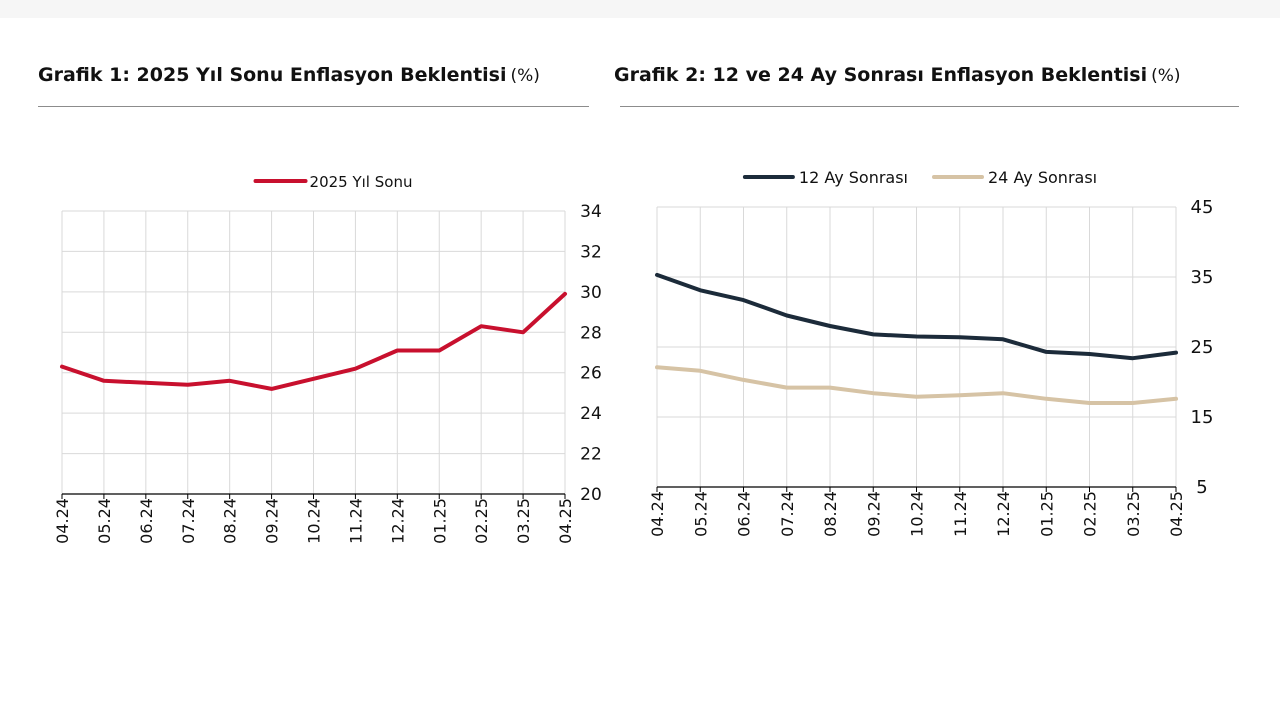 Image resolution: width=1280 pixels, height=720 pixels. Describe the element at coordinates (230, 521) in the screenshot. I see `chart-1-x-tick-label: 08.24` at that location.